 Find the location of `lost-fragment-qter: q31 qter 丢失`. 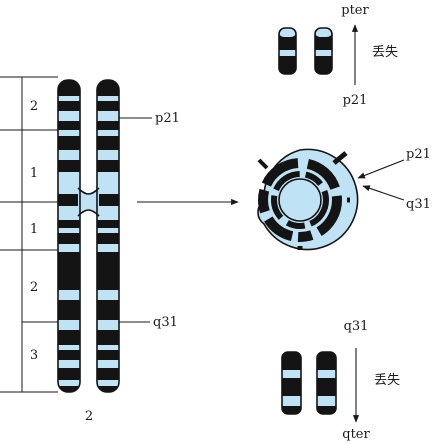

lost-fragment-qter: q31 qter 丢失 is located at coordinates (340, 380).